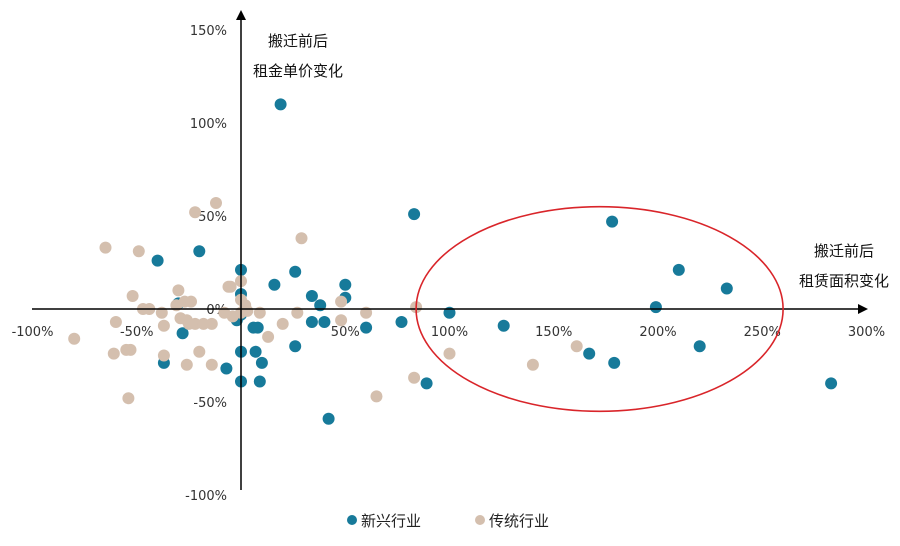 This screenshot has height=546, width=900. What do you see at coordinates (212, 217) in the screenshot?
I see `y-tick-label: 50%` at bounding box center [212, 217].